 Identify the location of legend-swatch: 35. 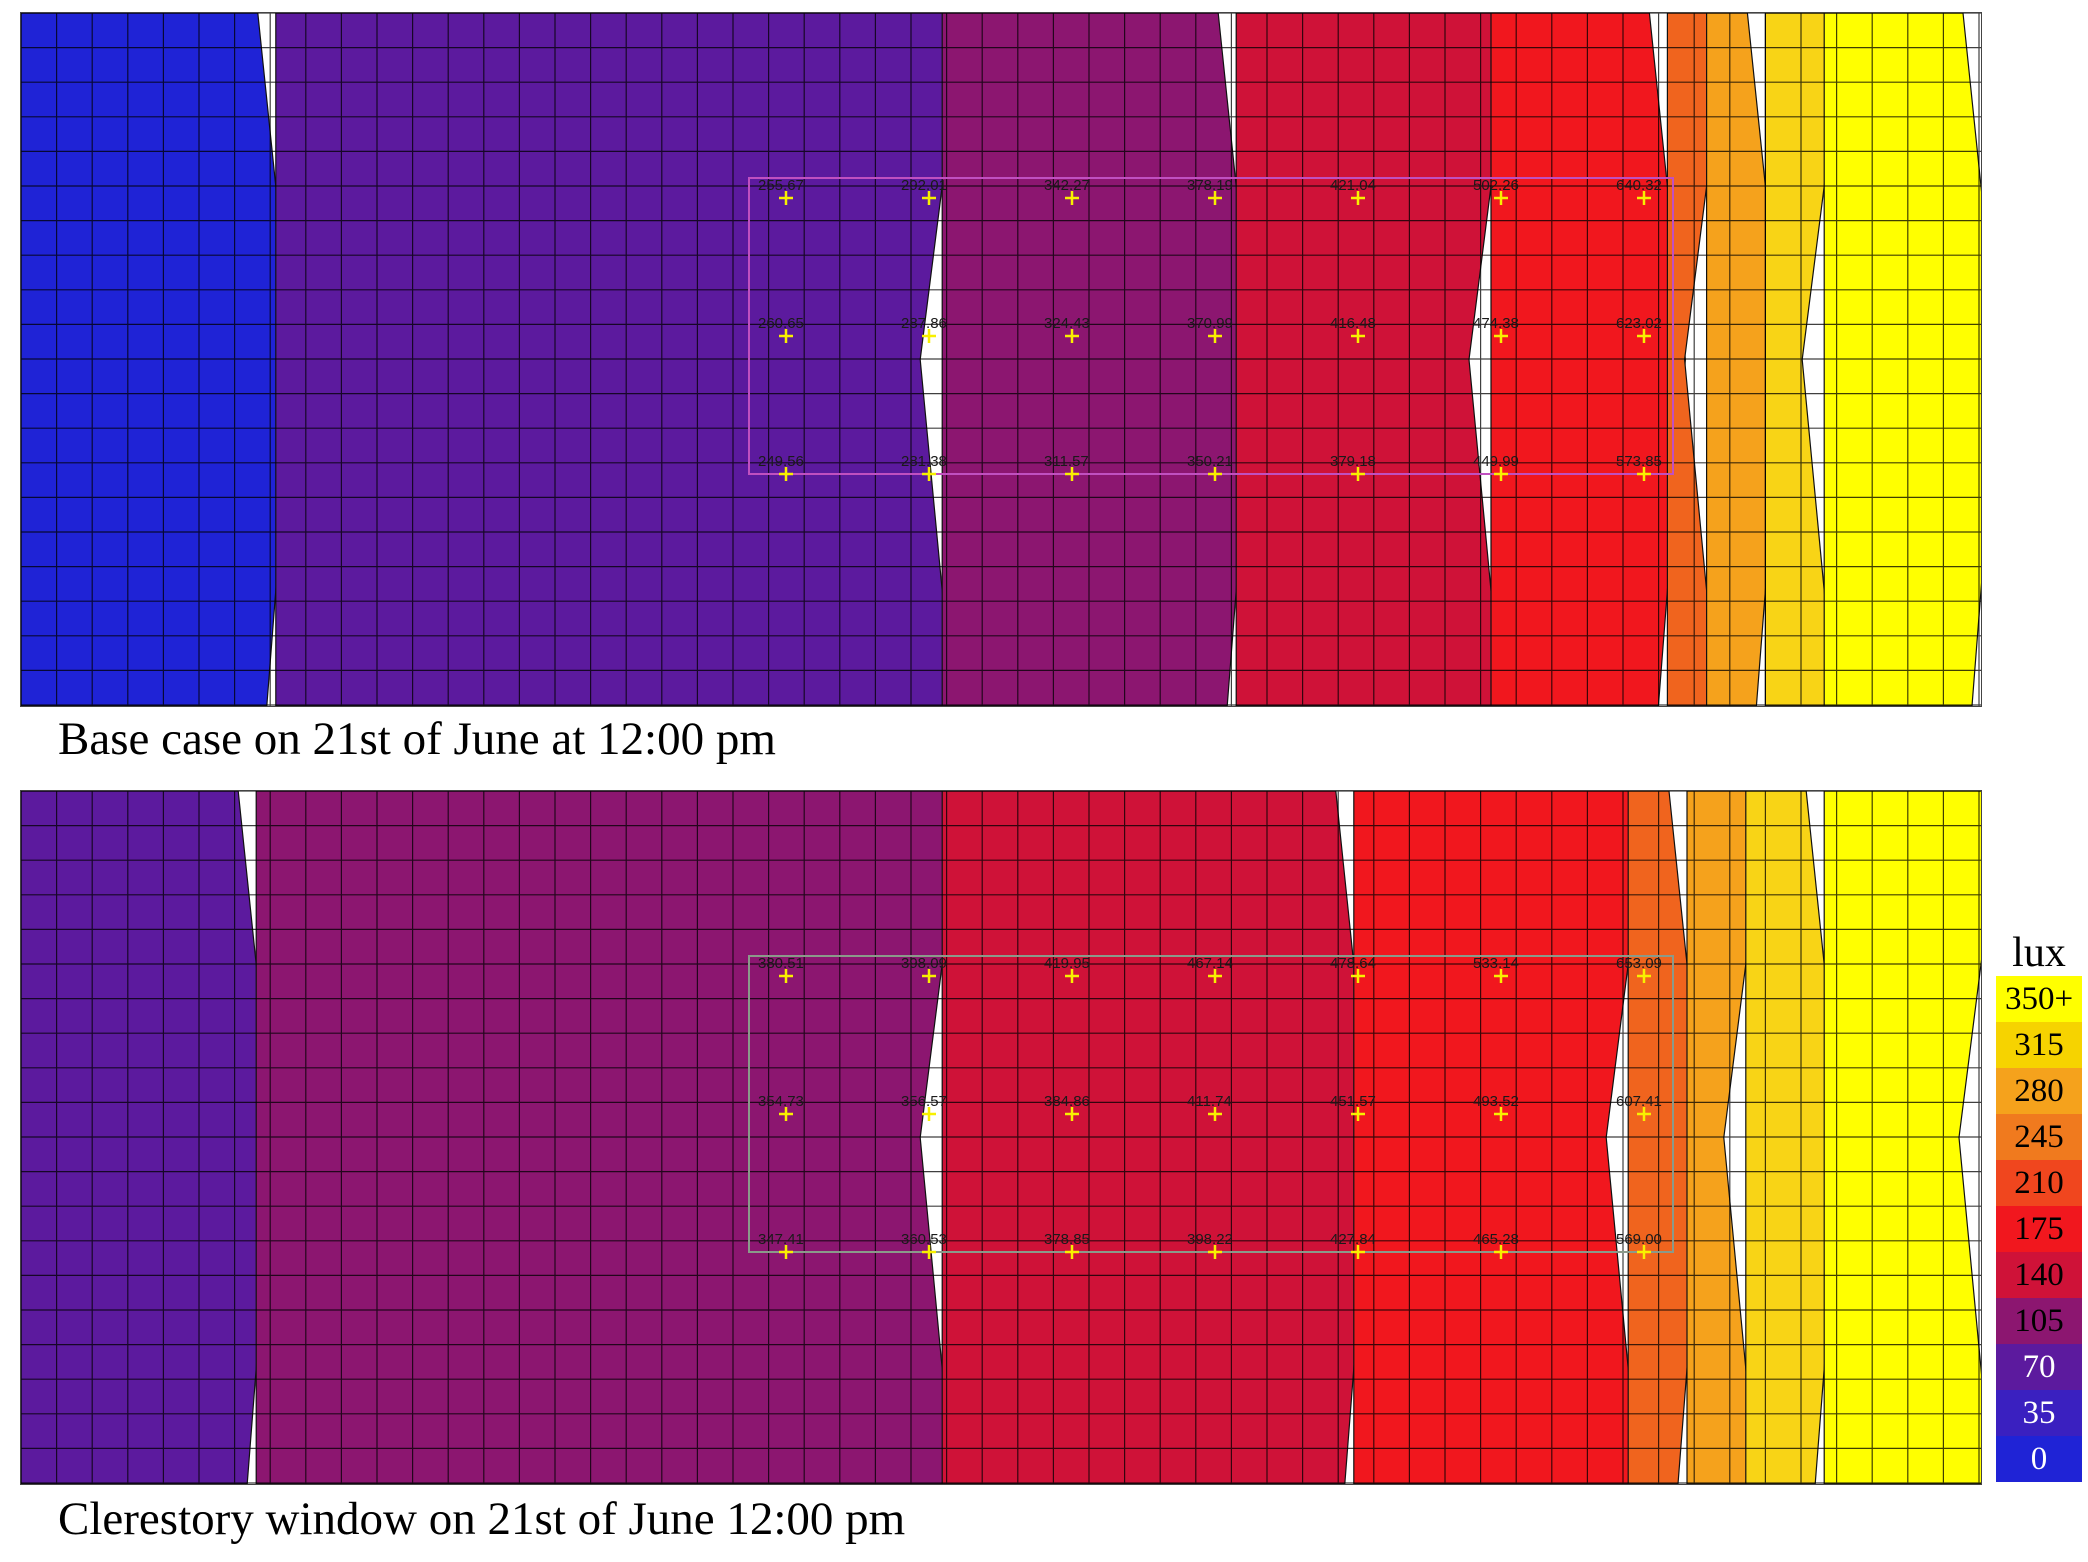
(2039, 1413).